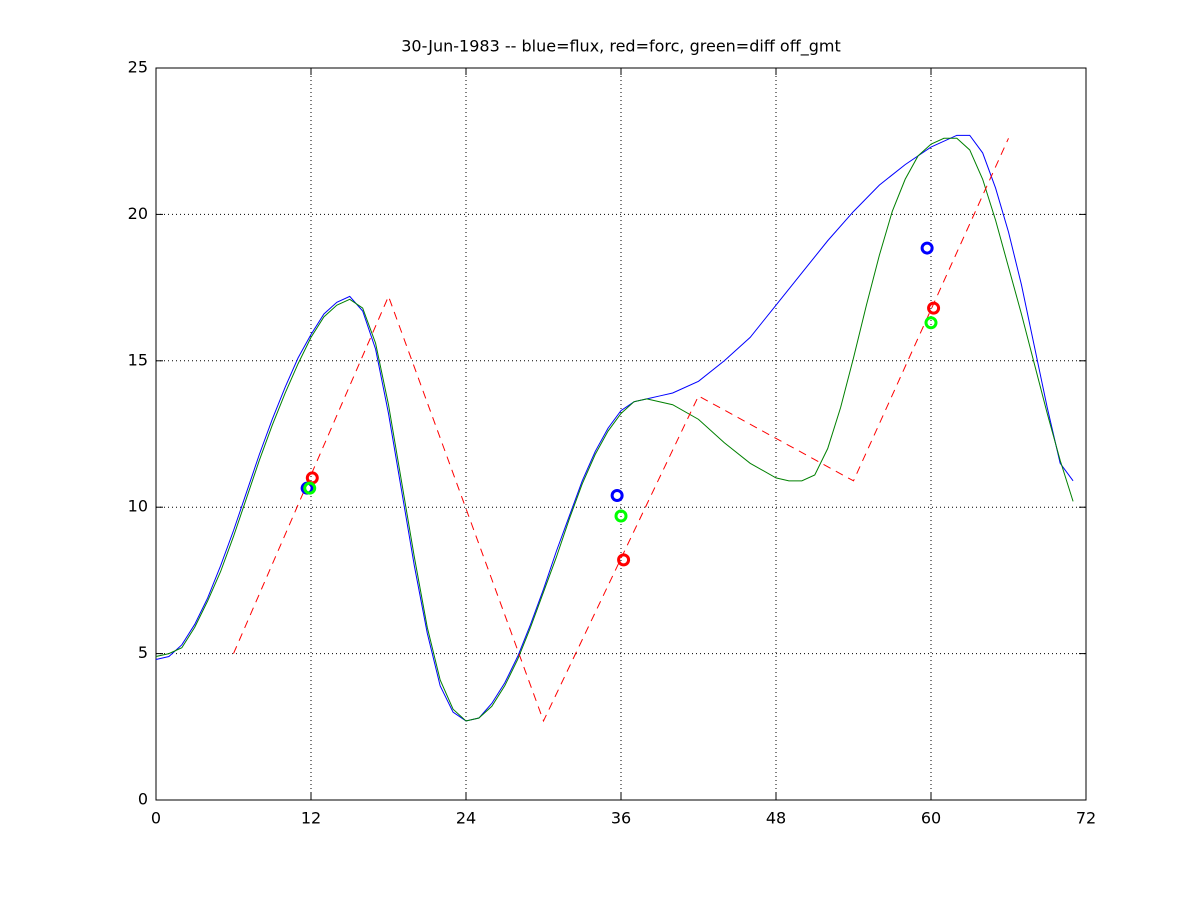  What do you see at coordinates (466, 818) in the screenshot?
I see `x-tick-label: 24` at bounding box center [466, 818].